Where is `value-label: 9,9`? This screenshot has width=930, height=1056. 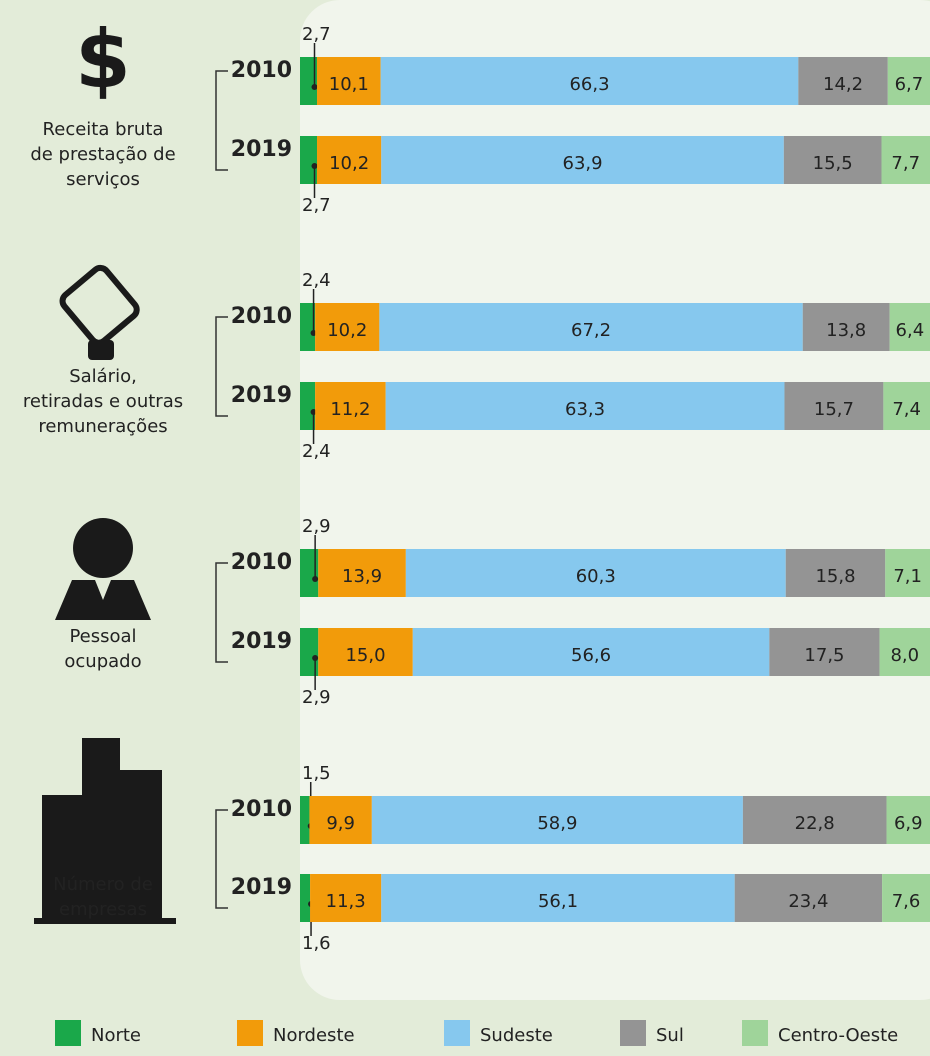 value-label: 9,9 is located at coordinates (340, 823).